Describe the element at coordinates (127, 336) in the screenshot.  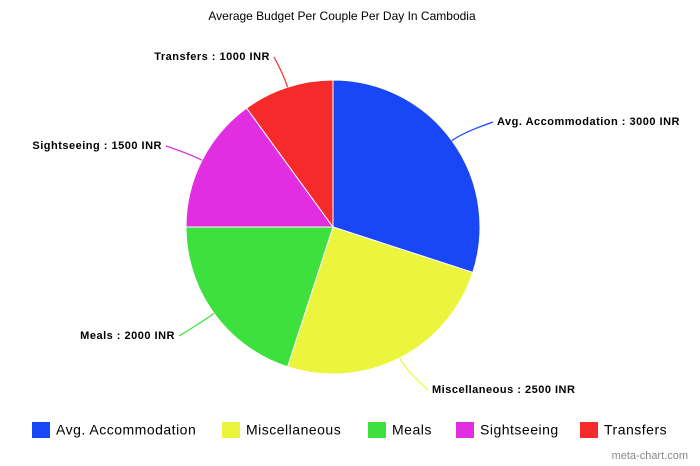
I see `data-label: Meals : 2000 INR` at that location.